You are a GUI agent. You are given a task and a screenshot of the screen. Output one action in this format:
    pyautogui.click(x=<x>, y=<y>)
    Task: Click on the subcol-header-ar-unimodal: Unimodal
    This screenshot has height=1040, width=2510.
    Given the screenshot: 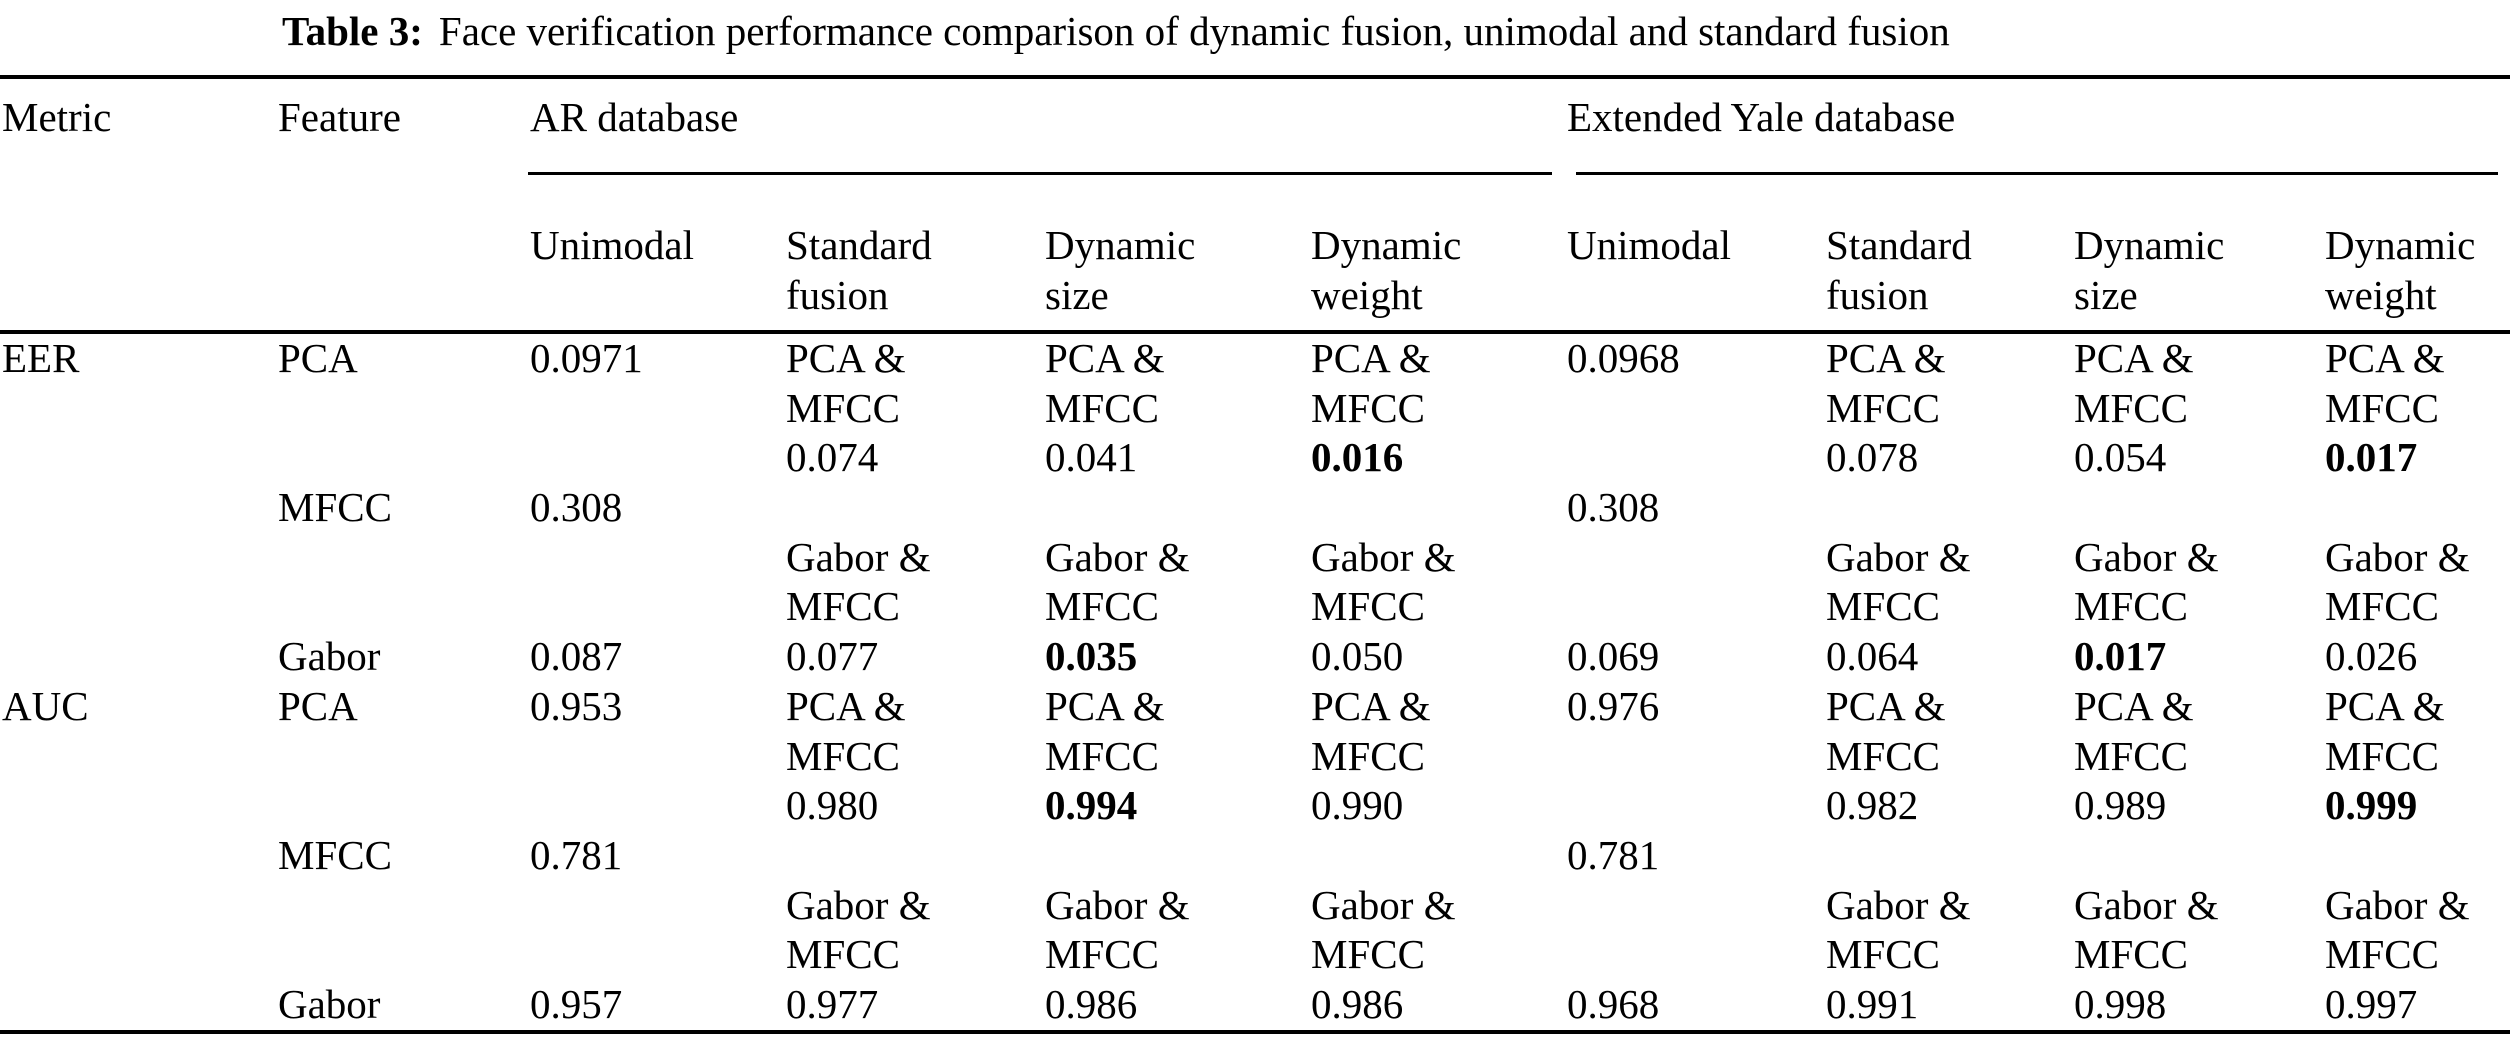 What is the action you would take?
    pyautogui.click(x=656, y=252)
    